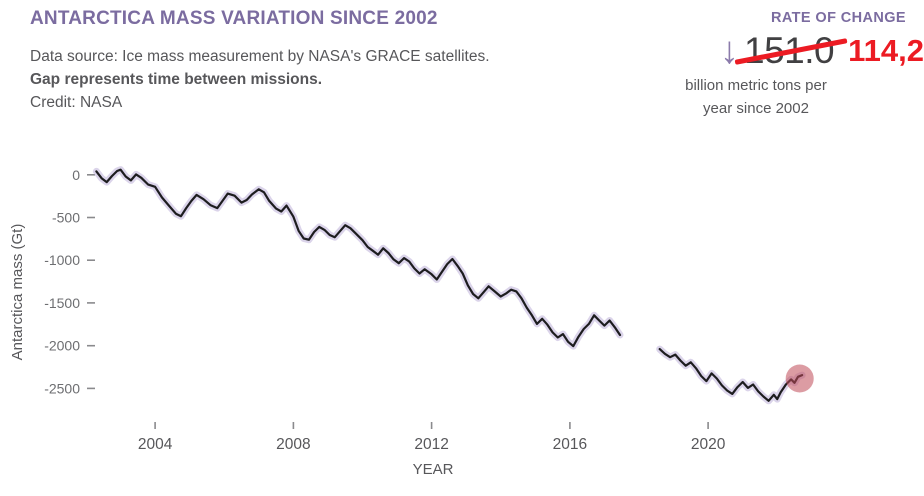  Describe the element at coordinates (570, 444) in the screenshot. I see `x-tick-label: 2016` at that location.